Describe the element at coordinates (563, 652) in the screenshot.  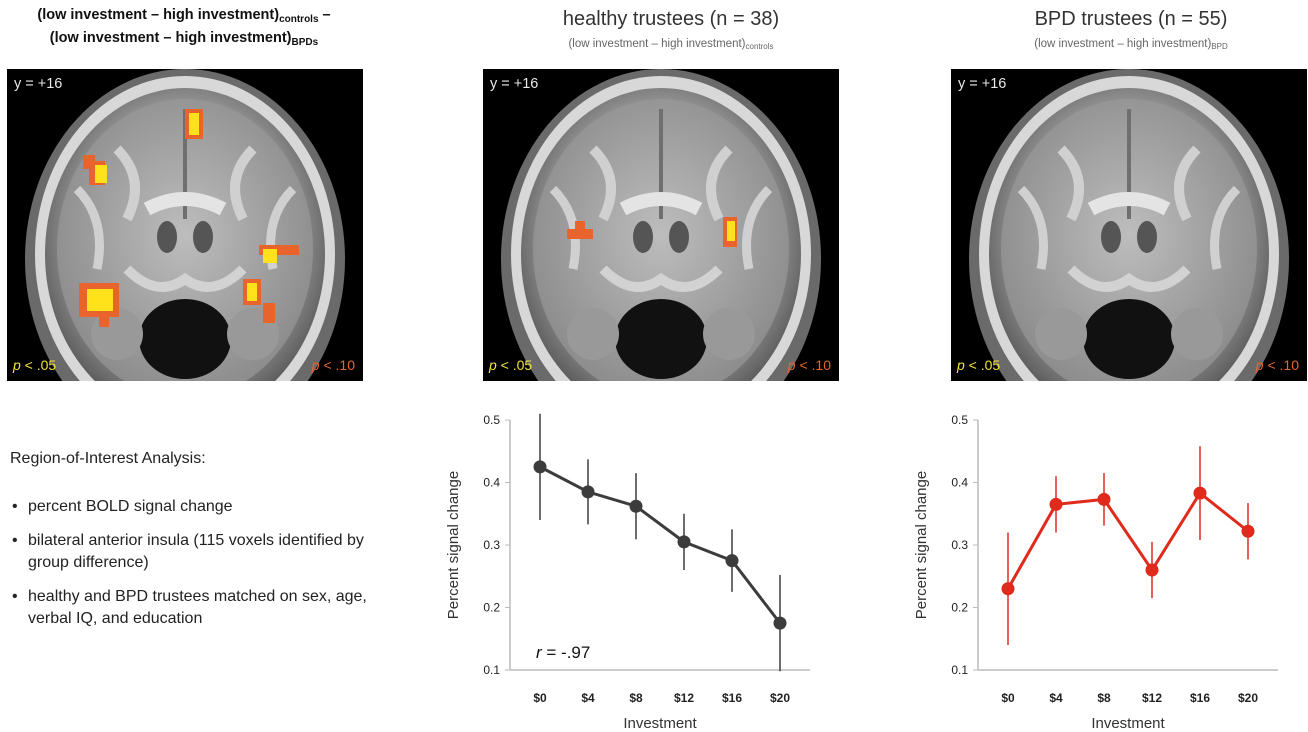
I see `correlation-annotation: r = -.97` at that location.